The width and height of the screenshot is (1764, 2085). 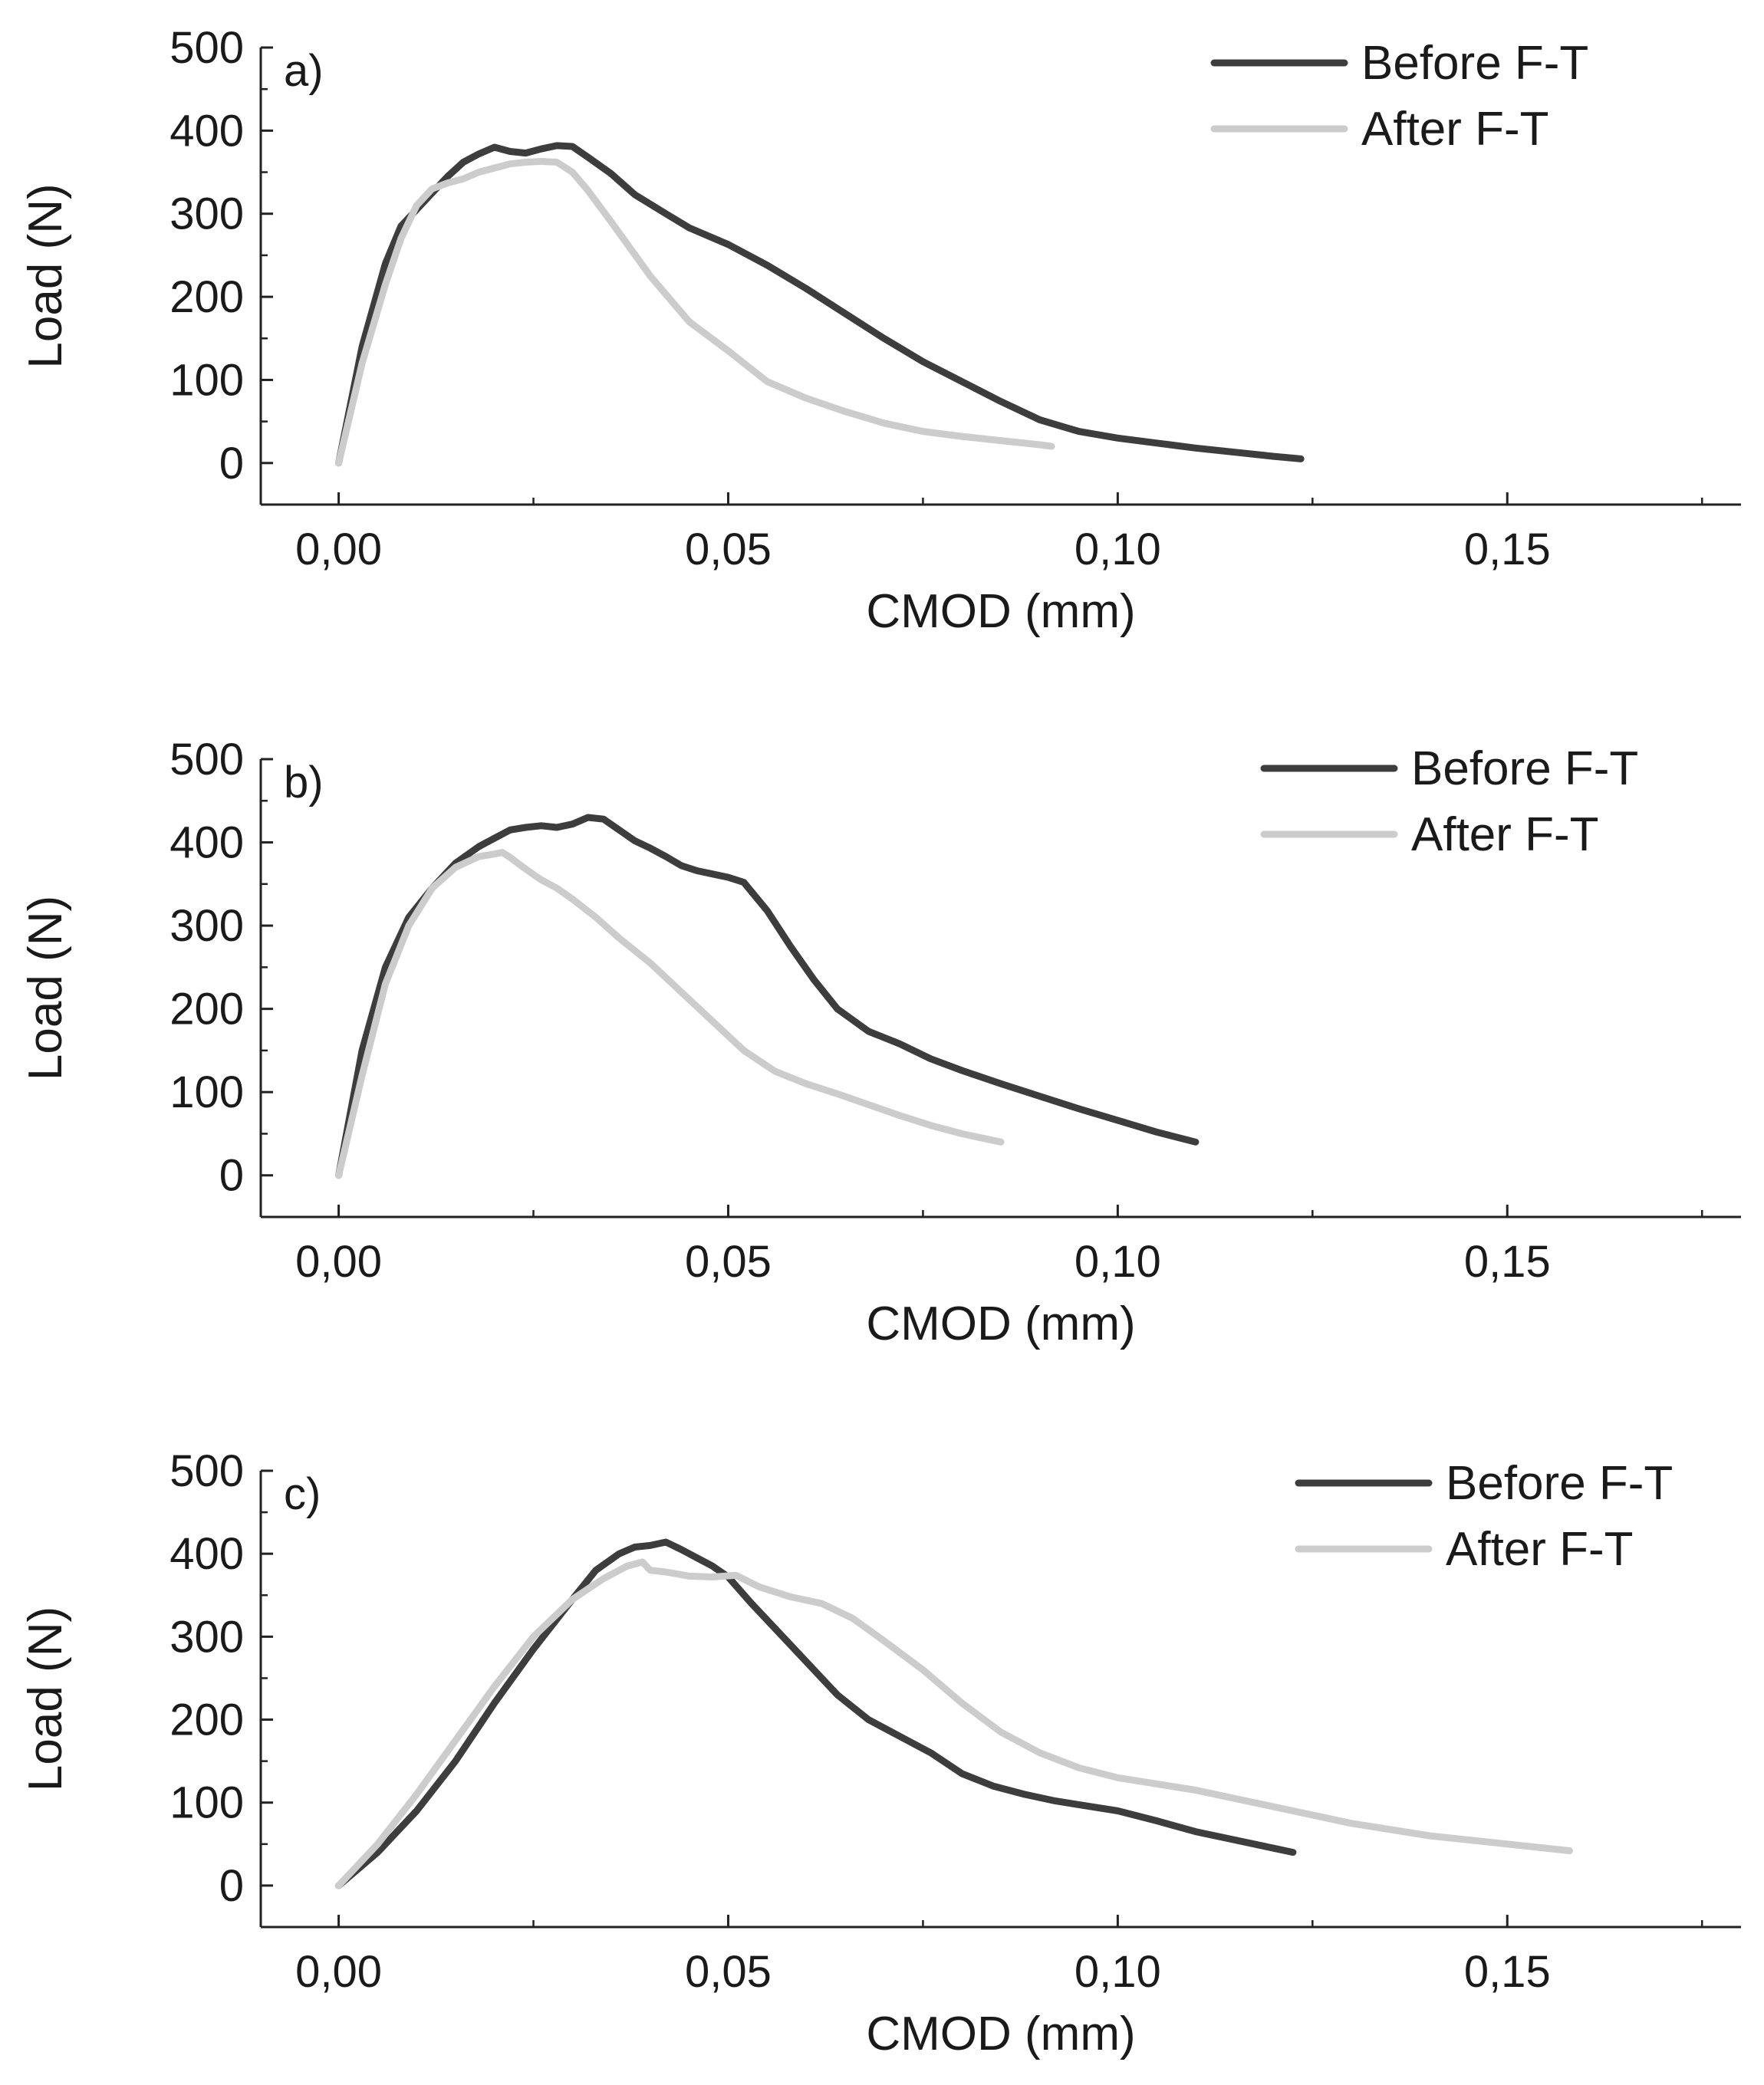 What do you see at coordinates (302, 1494) in the screenshot?
I see `panel-label: c)` at bounding box center [302, 1494].